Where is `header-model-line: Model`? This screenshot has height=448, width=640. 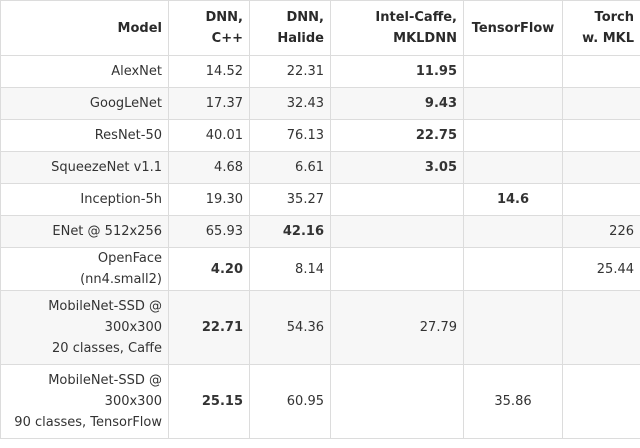 header-model-line: Model is located at coordinates (139, 28).